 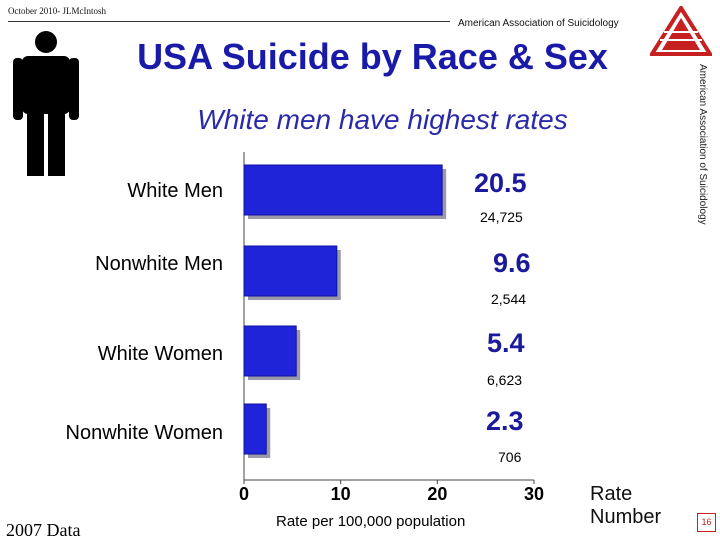 I want to click on number-label-white-men: 24,725, so click(x=501, y=217).